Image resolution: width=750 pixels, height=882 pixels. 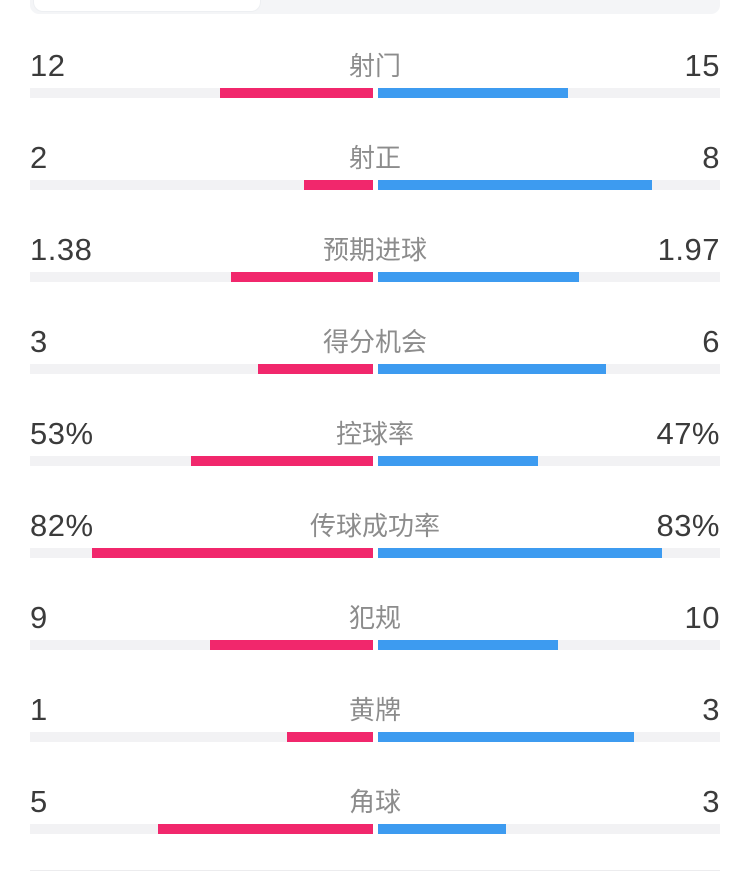 I want to click on stat-label: 得分机会, so click(x=375, y=342).